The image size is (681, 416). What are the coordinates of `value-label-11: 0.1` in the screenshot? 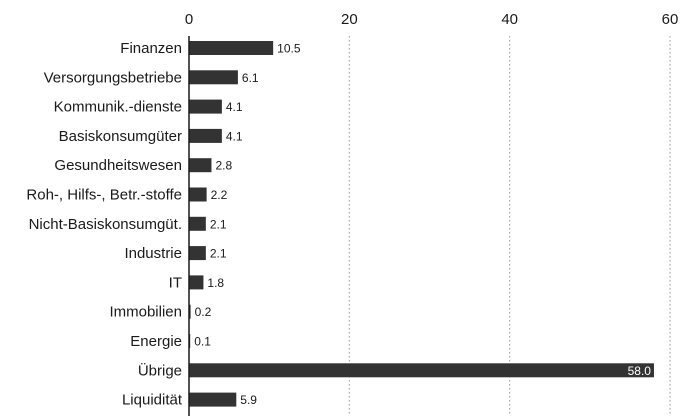 It's located at (202, 342).